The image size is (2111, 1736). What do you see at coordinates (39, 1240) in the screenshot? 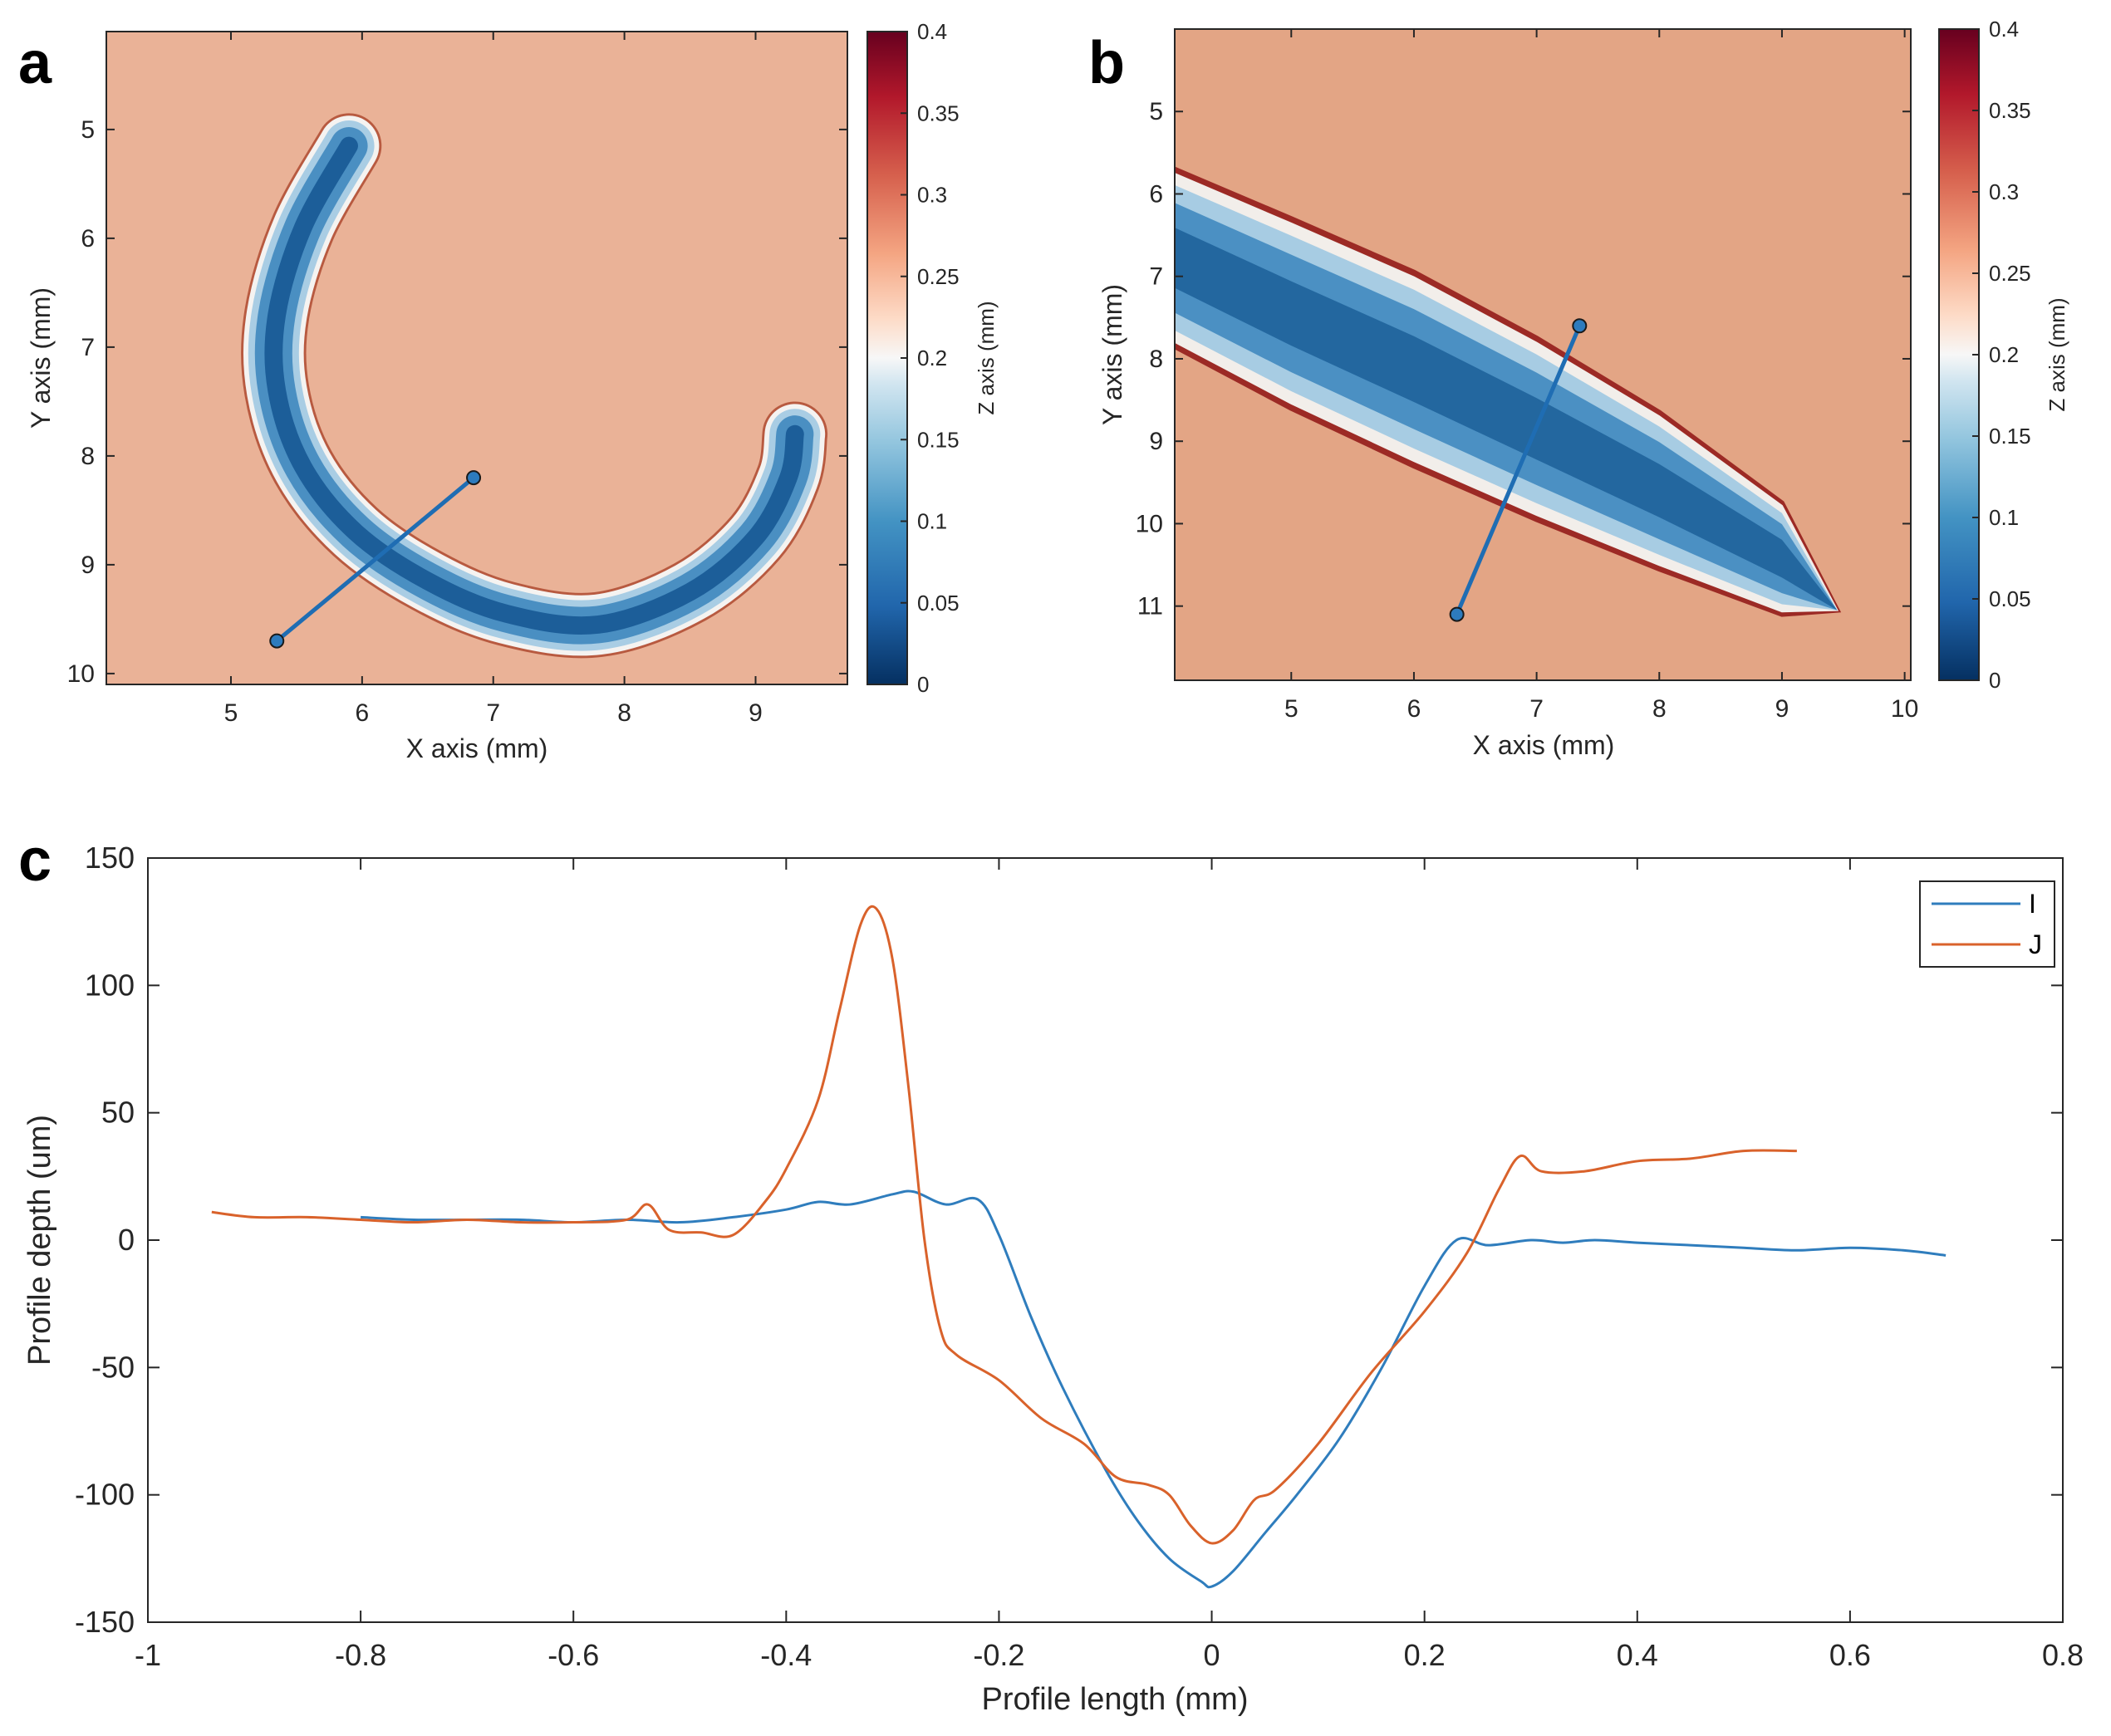
I see `axes-c-ylabel: Profile depth (um)` at bounding box center [39, 1240].